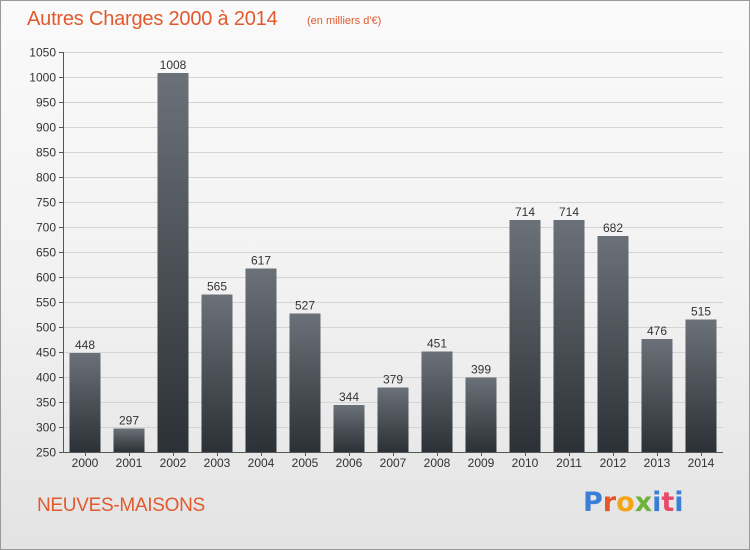 This screenshot has width=750, height=550. I want to click on unit-note: (en milliers d'€), so click(344, 21).